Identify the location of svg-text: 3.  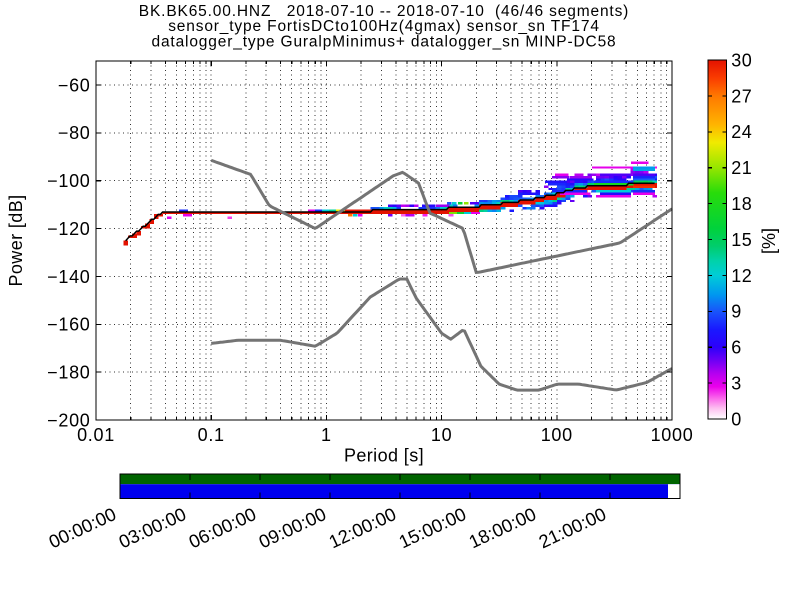
(736, 384).